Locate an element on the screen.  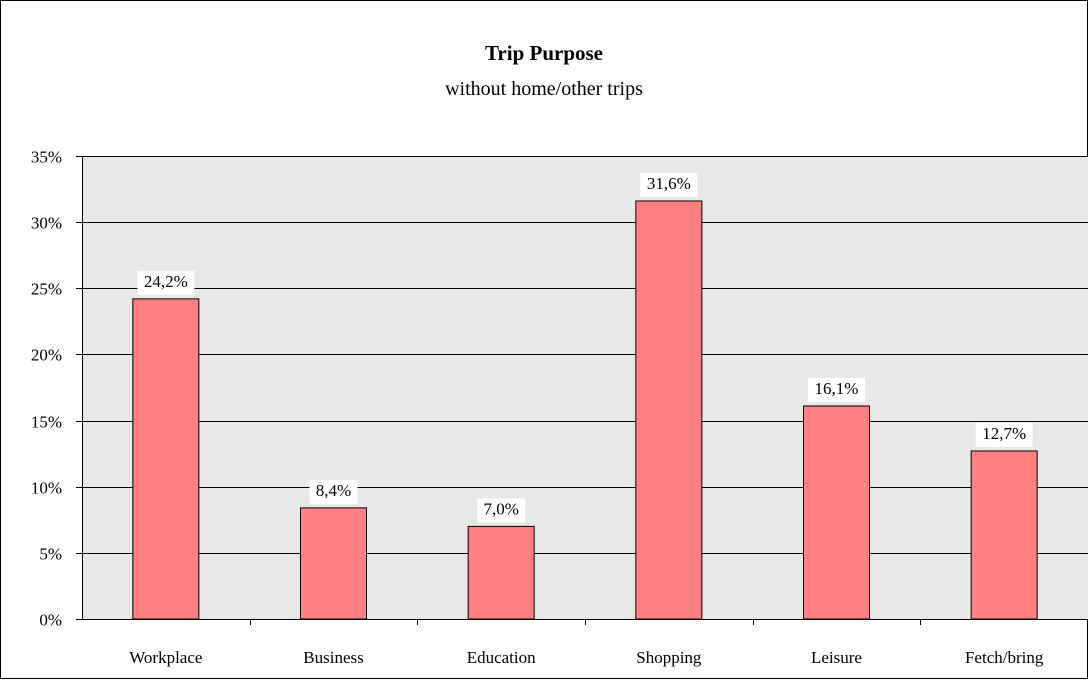
x-tick-label: Leisure is located at coordinates (836, 657).